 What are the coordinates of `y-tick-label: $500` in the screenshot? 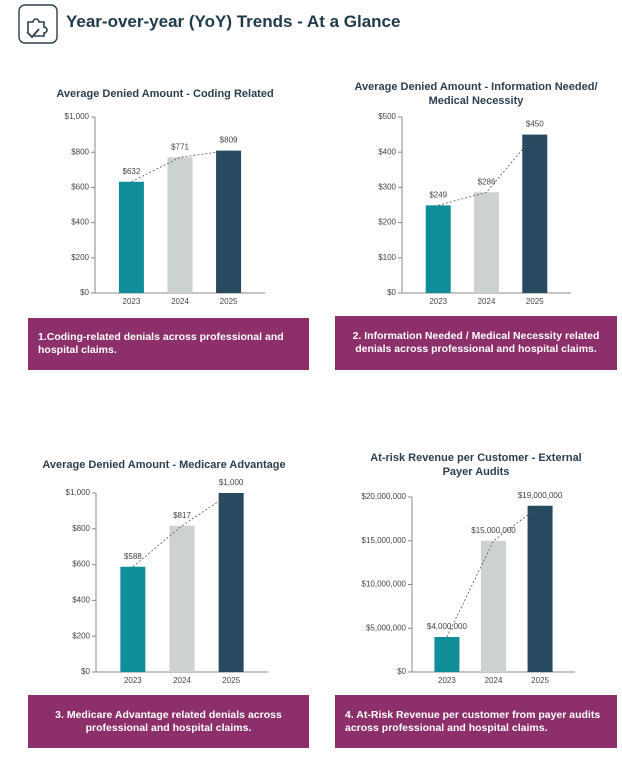 It's located at (387, 116).